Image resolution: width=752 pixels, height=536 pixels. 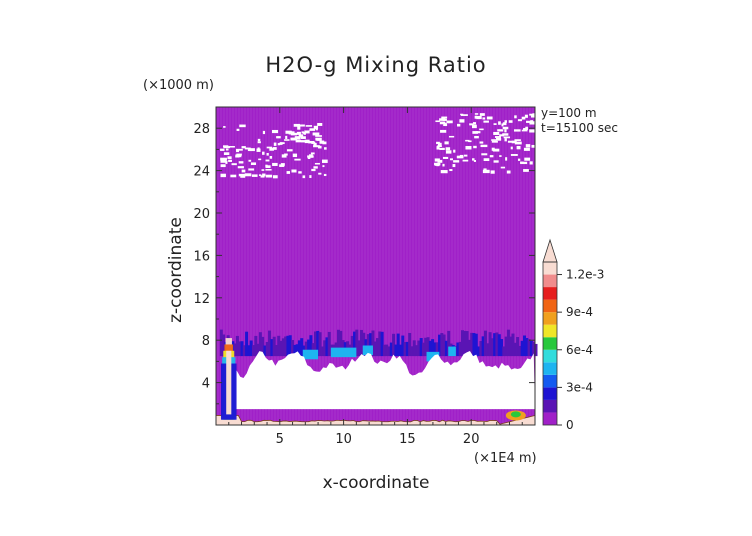 What do you see at coordinates (201, 172) in the screenshot?
I see `y-tick-label: 24` at bounding box center [201, 172].